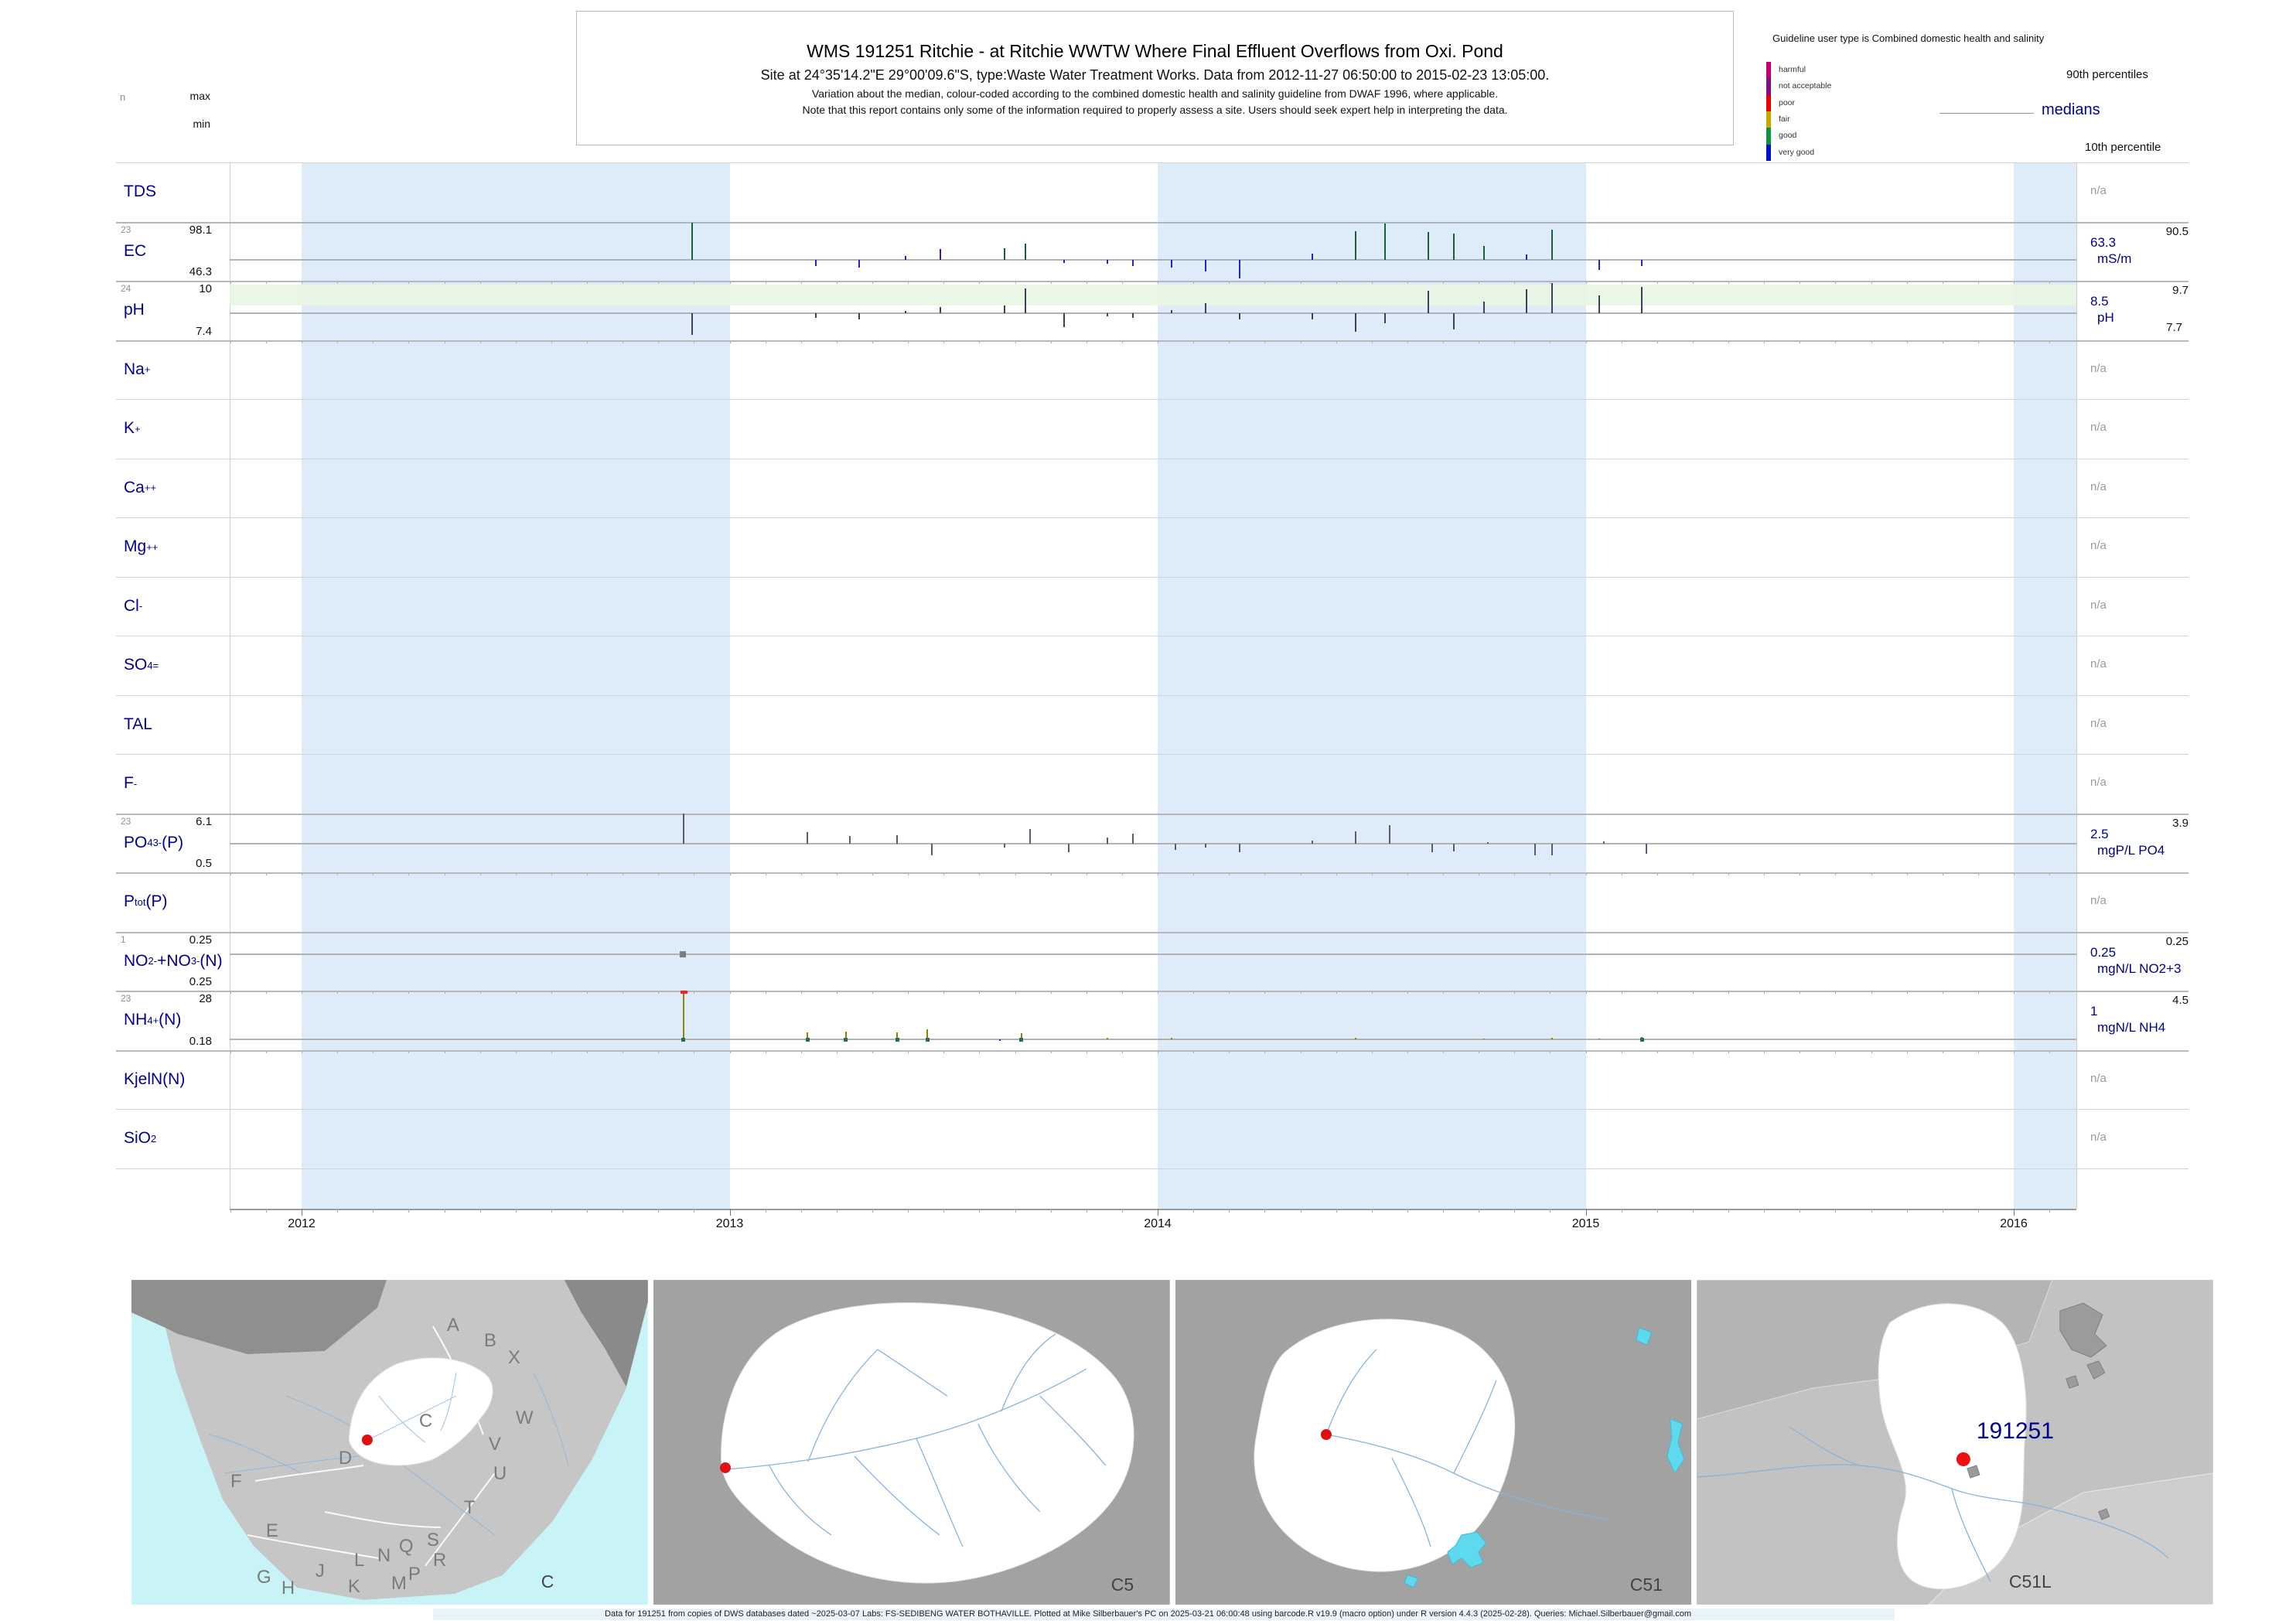 This screenshot has width=2296, height=1624. Describe the element at coordinates (2076, 685) in the screenshot. I see `plot-frame-line` at that location.